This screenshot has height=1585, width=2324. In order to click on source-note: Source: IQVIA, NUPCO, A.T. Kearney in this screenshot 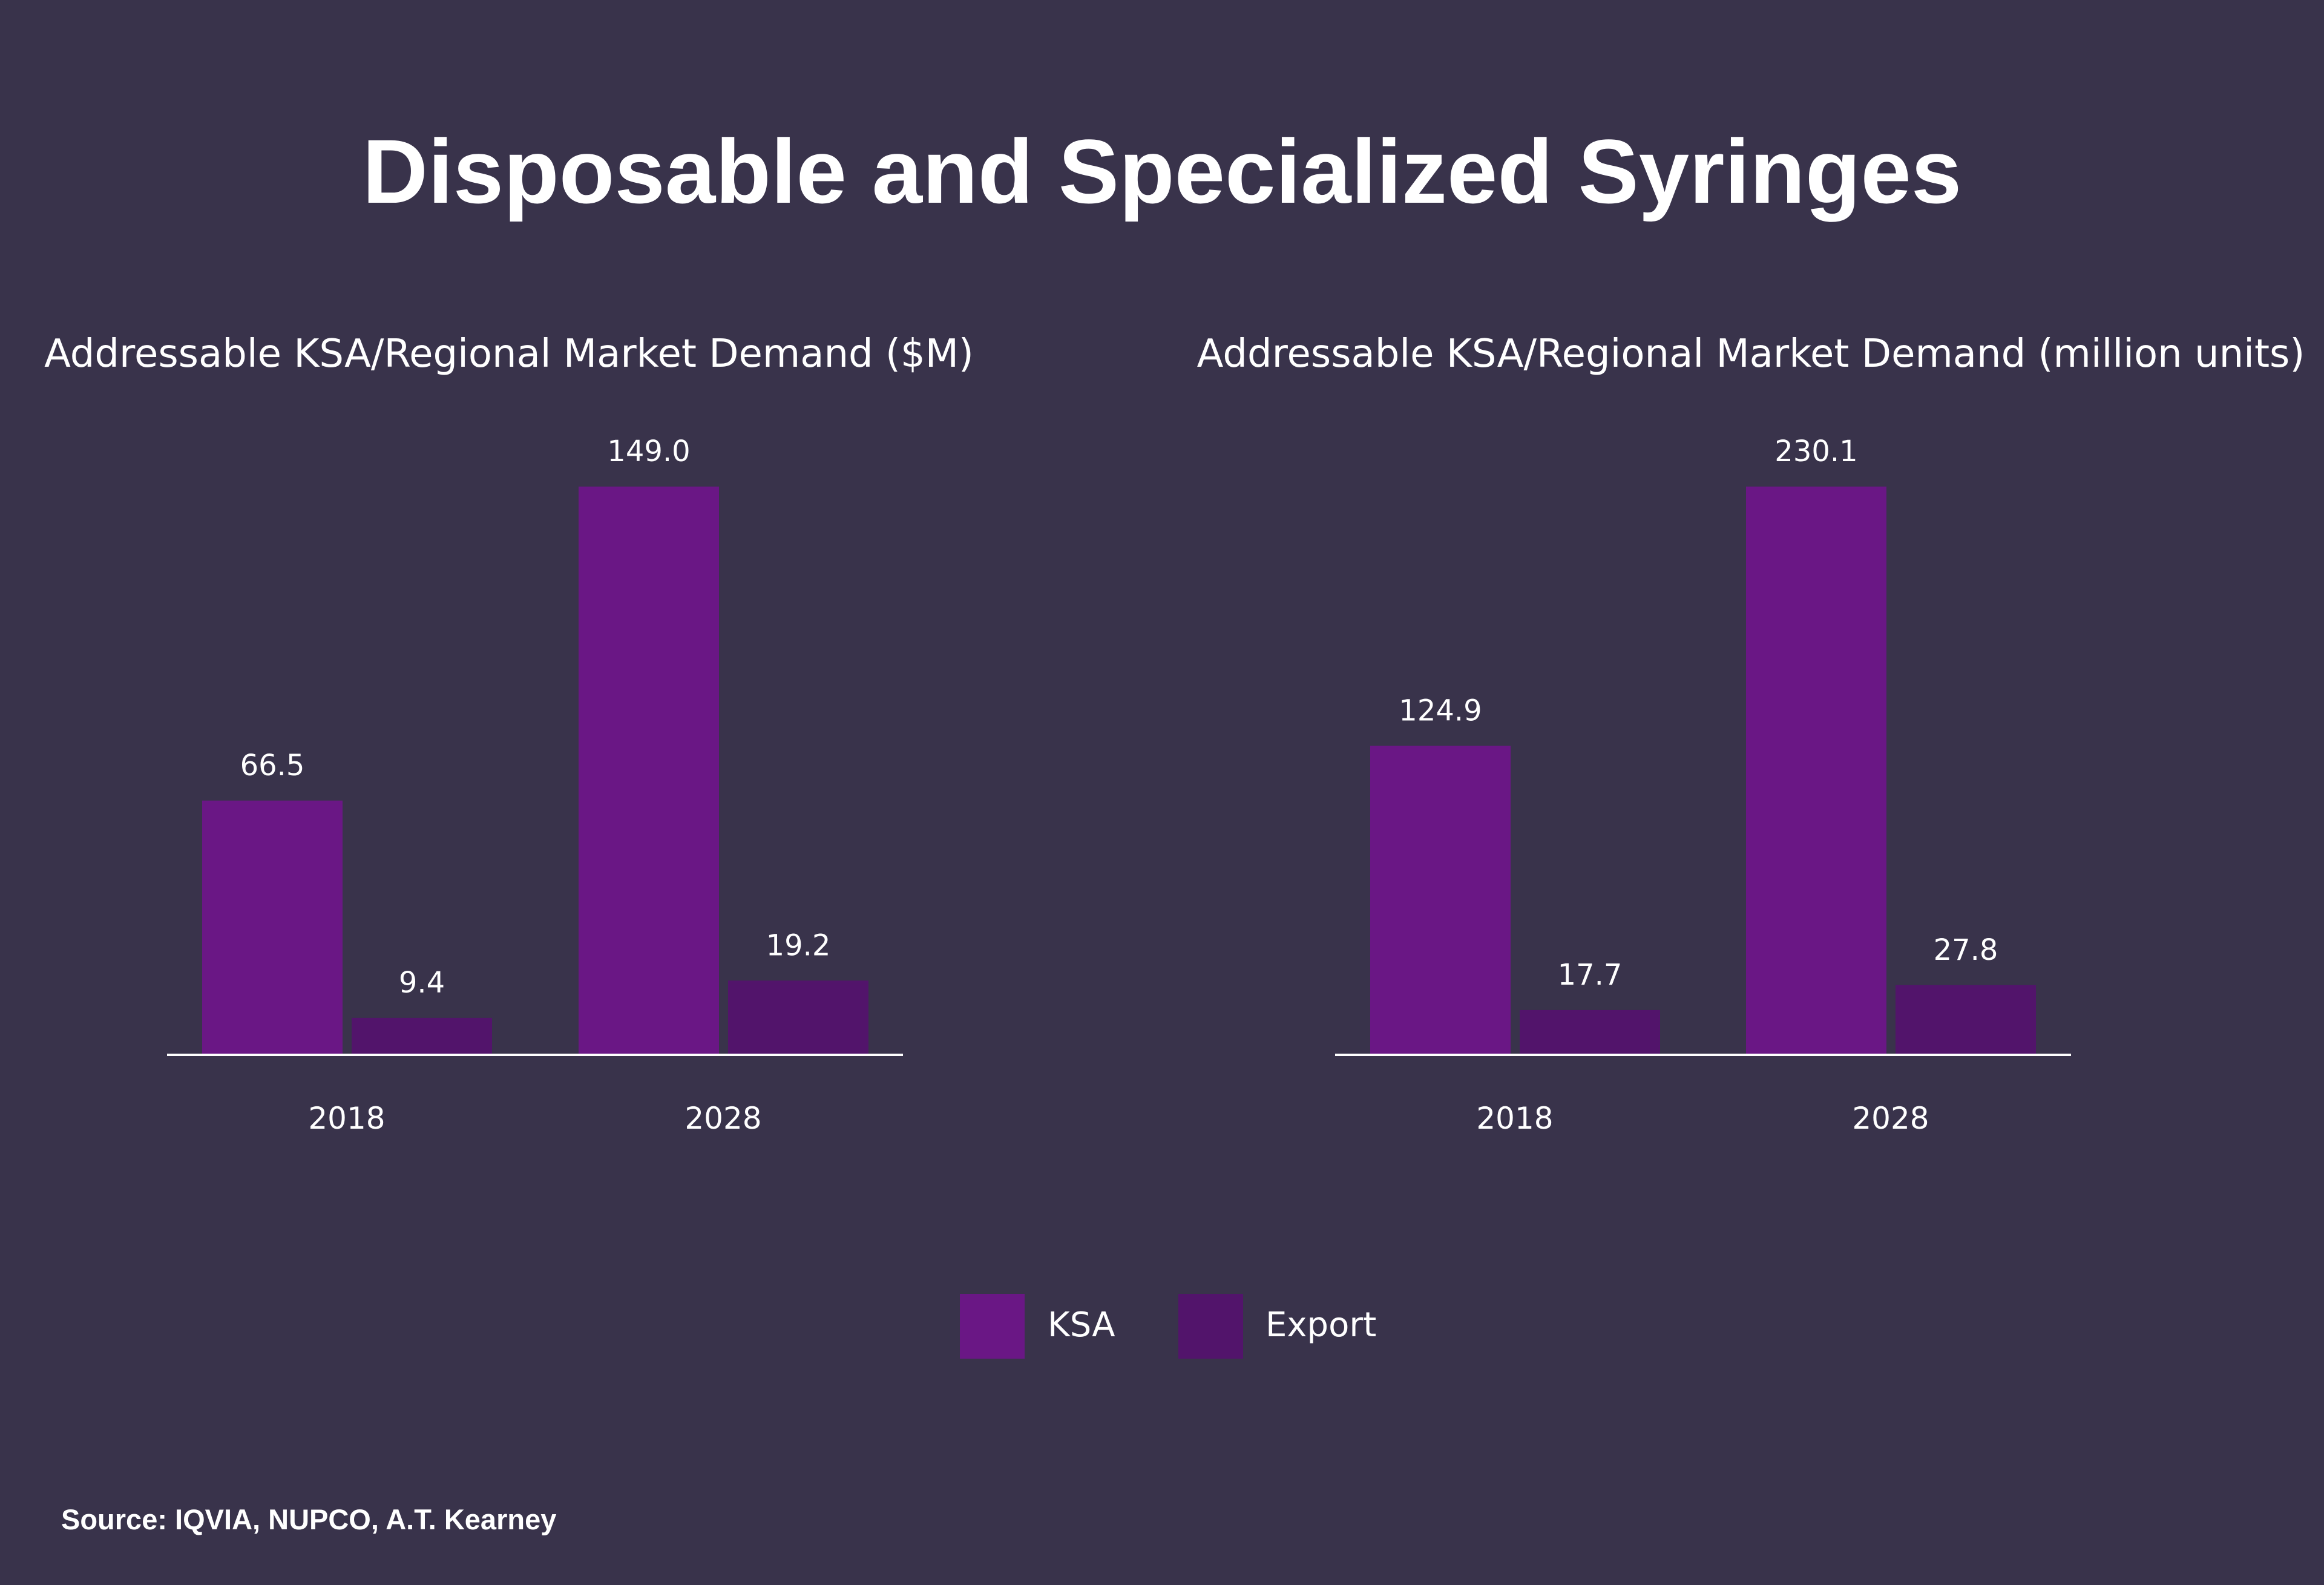, I will do `click(308, 1519)`.